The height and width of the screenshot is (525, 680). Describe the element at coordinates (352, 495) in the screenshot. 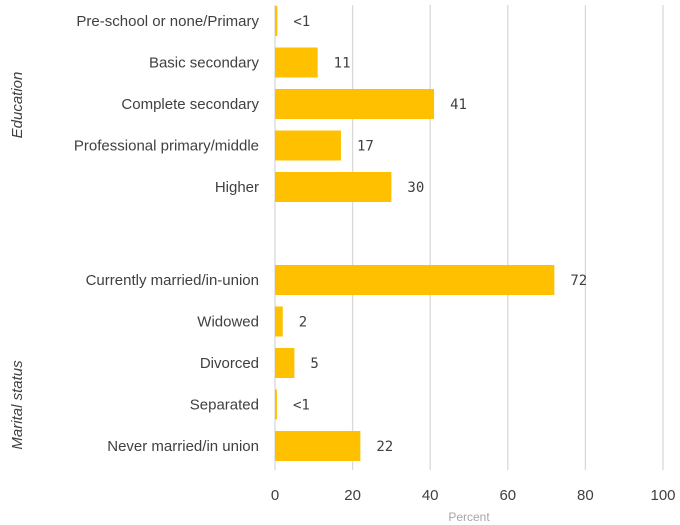

I see `x-tick-label: 20` at that location.